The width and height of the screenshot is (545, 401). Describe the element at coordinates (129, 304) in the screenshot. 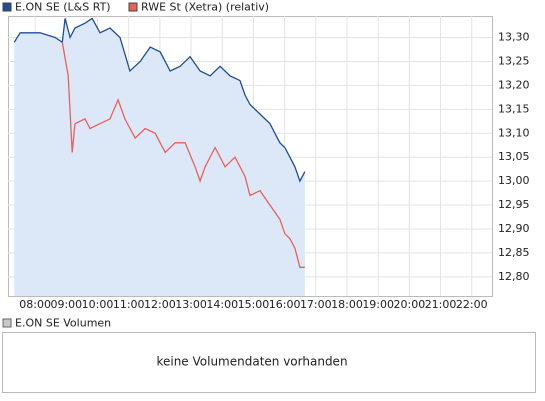

I see `x-tick-label: 11:00` at that location.